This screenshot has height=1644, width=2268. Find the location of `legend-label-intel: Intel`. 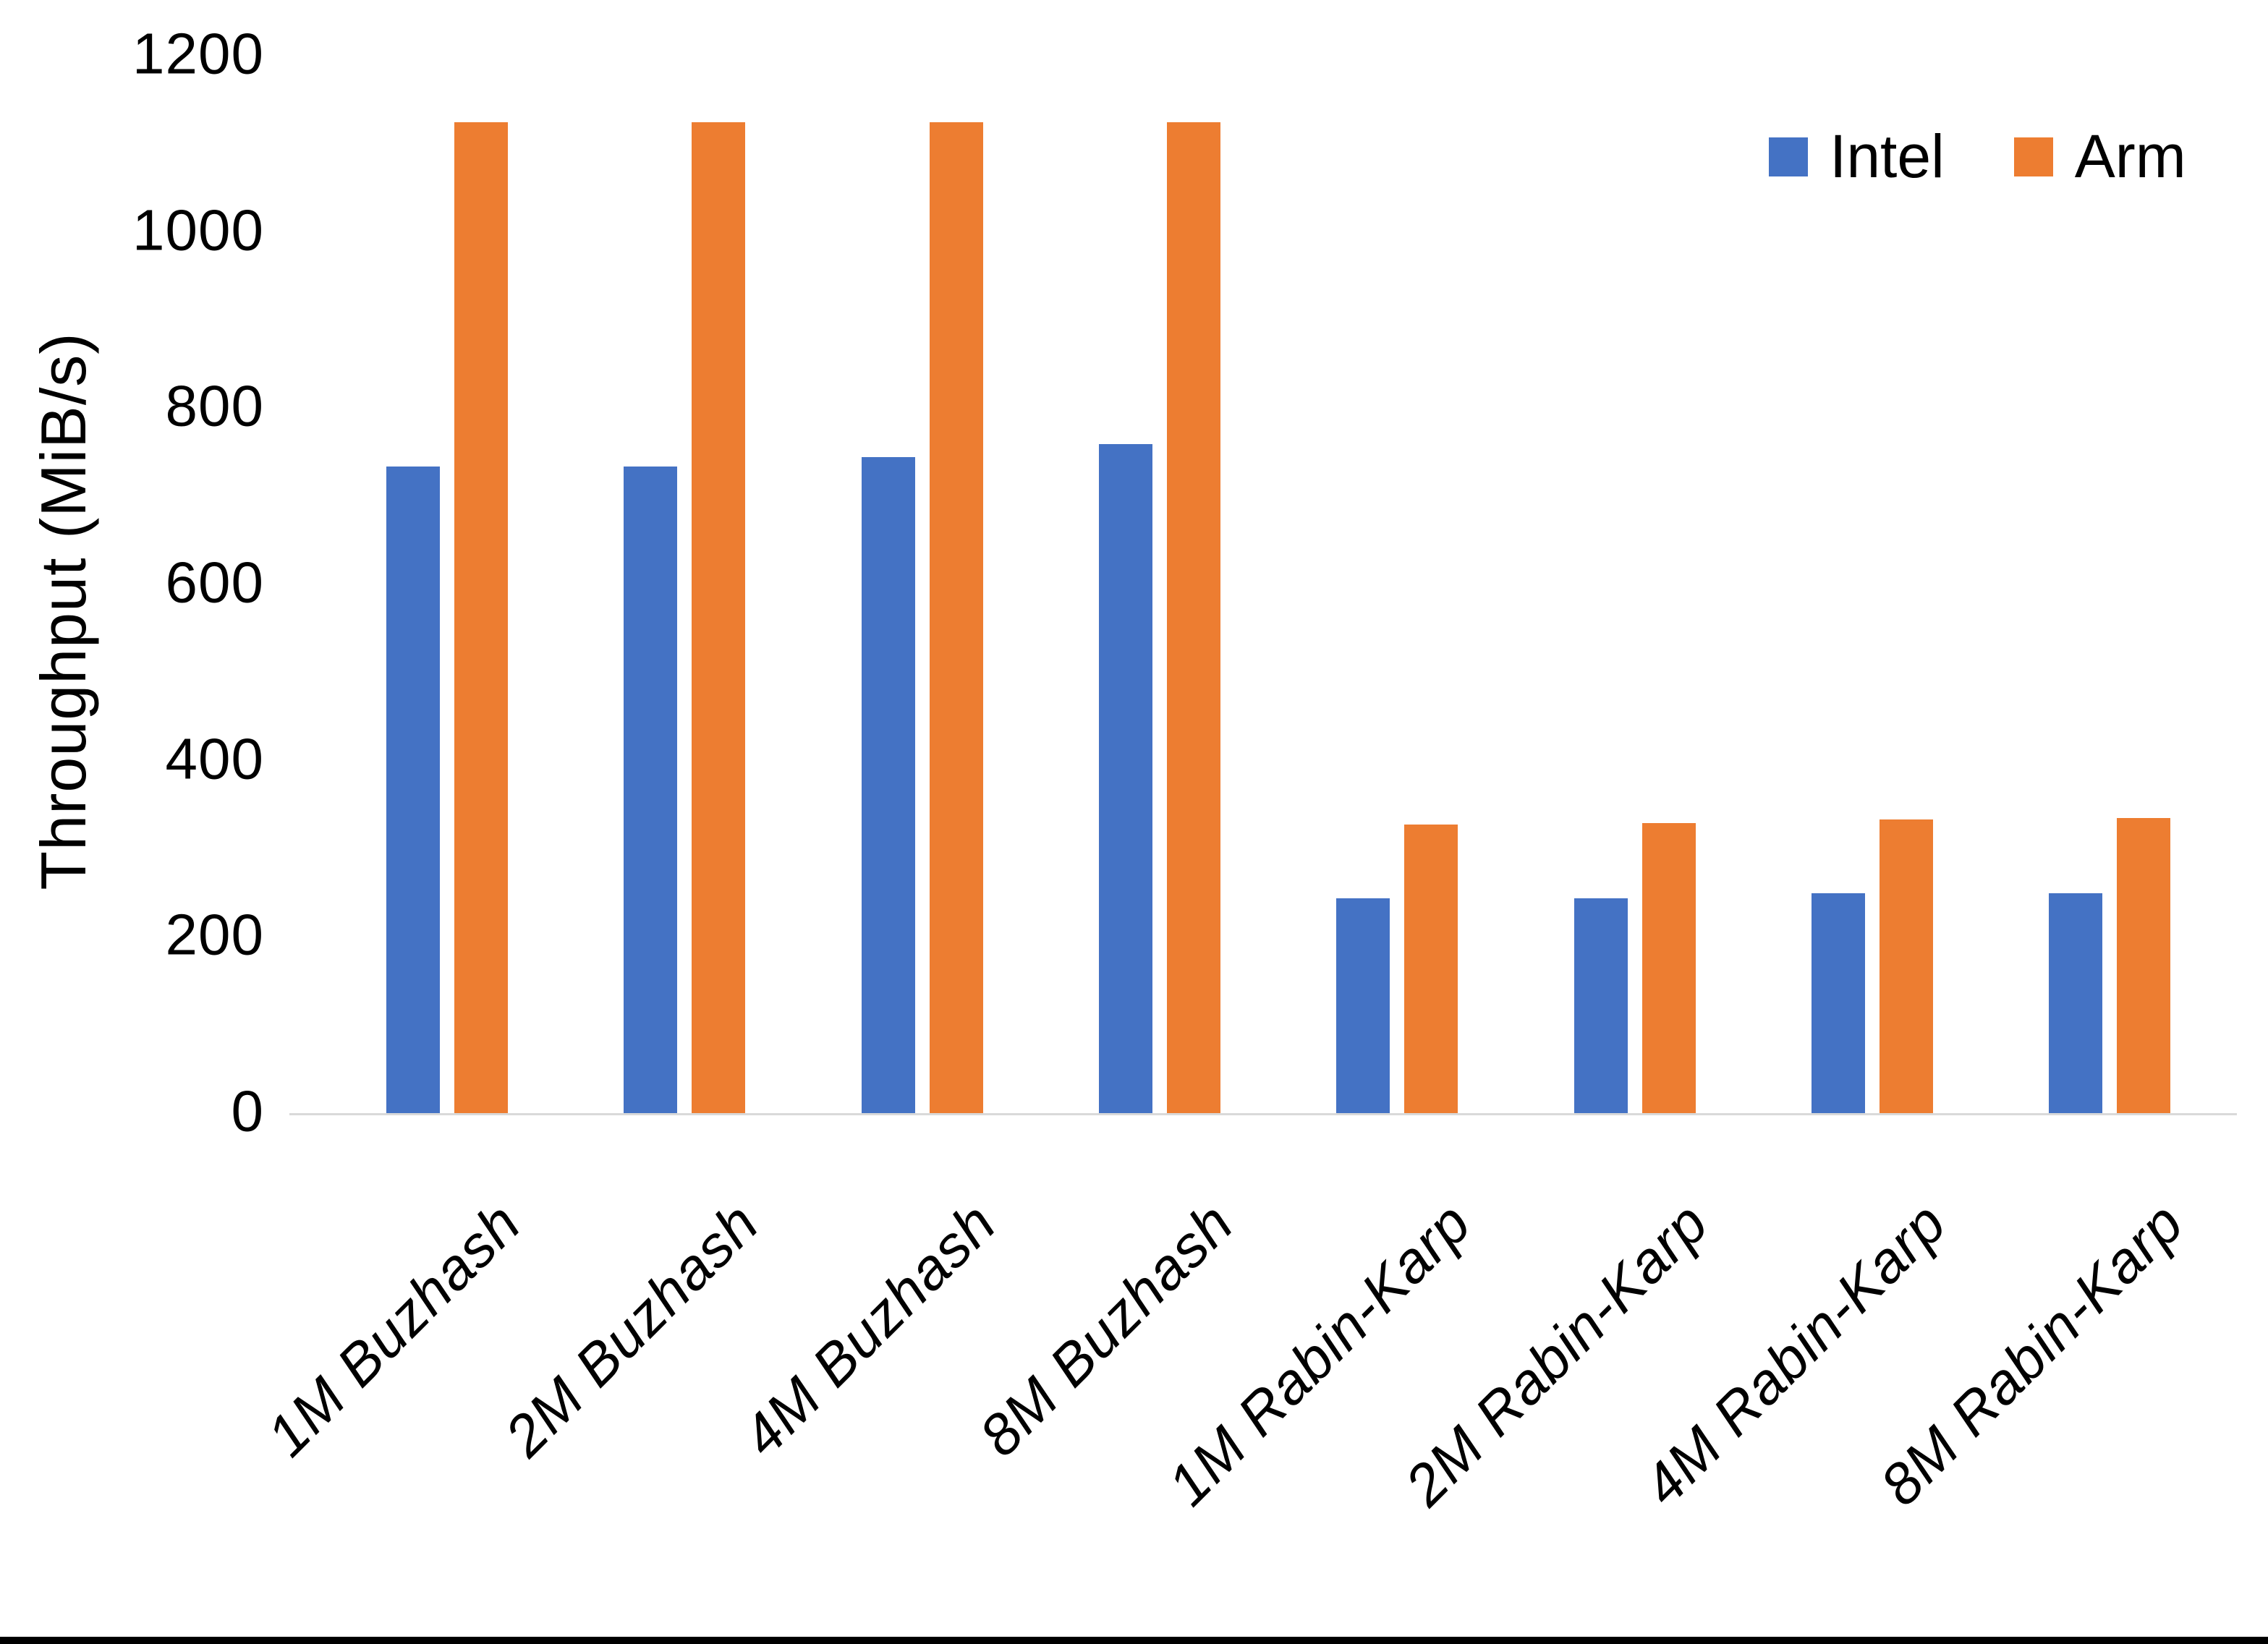

legend-label-intel: Intel is located at coordinates (1888, 156).